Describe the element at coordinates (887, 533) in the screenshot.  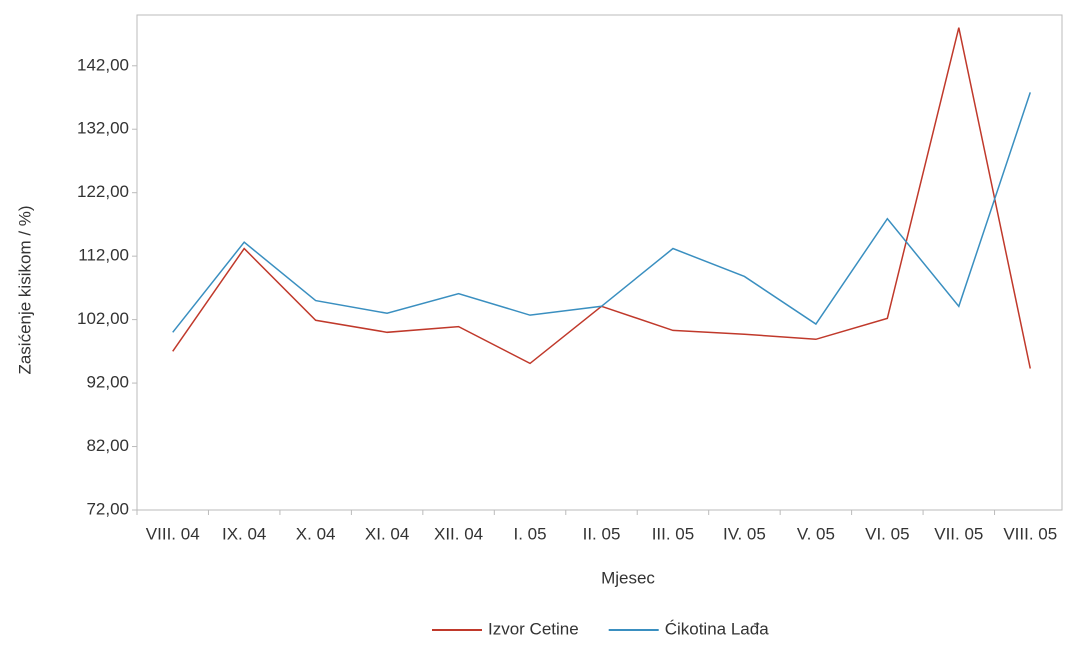
I see `x-tick-label: VI. 05` at that location.